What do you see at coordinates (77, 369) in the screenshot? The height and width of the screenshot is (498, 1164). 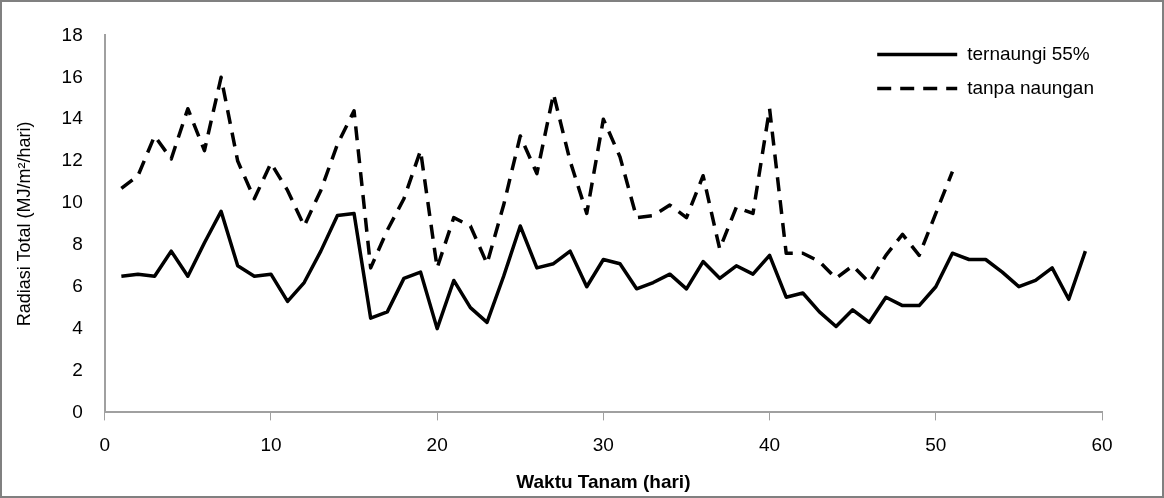 I see `y-tick-label: 2` at bounding box center [77, 369].